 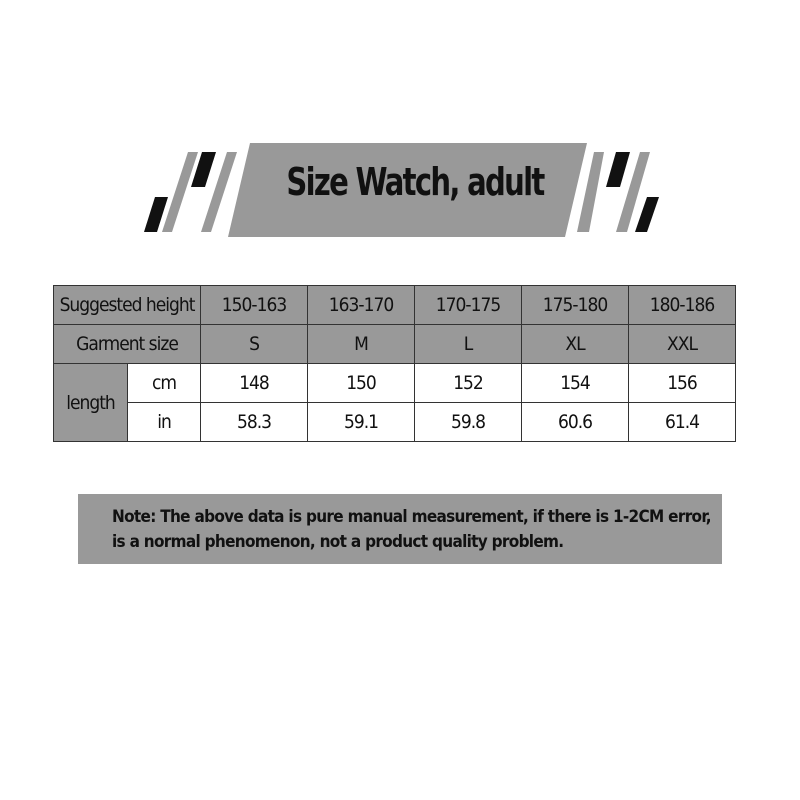 I want to click on in-cell: 58.3, so click(x=254, y=422).